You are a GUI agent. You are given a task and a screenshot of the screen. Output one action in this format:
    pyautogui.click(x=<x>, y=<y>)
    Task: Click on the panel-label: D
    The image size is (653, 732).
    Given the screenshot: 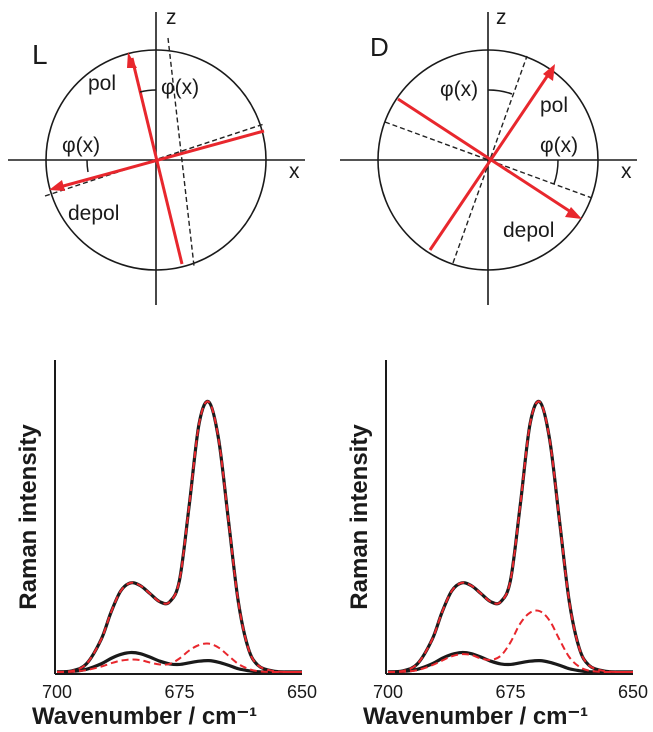 What is the action you would take?
    pyautogui.click(x=379, y=47)
    